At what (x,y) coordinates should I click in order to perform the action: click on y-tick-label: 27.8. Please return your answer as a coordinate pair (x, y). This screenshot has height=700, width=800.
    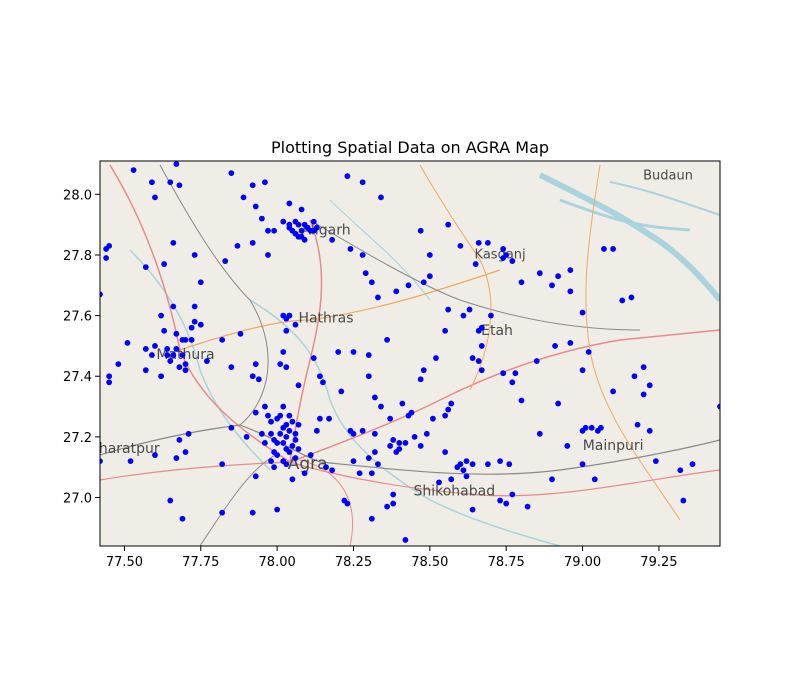
    Looking at the image, I should click on (77, 256).